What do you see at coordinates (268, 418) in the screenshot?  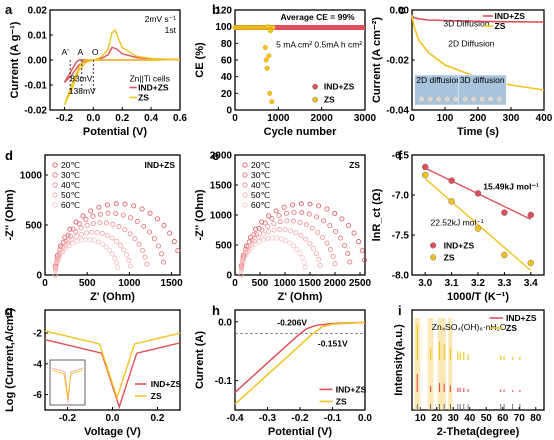 I see `x-tick-label-h: -0.3` at bounding box center [268, 418].